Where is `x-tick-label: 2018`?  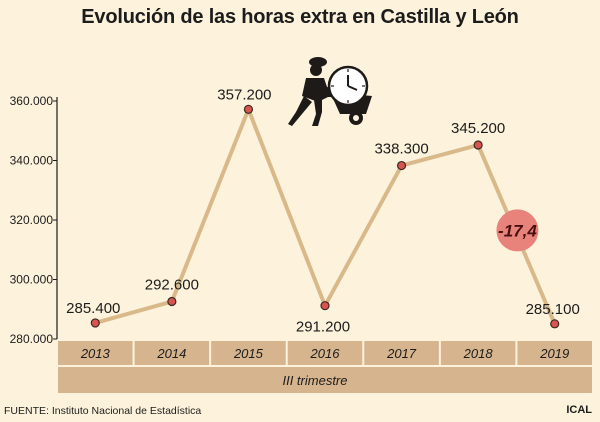 x-tick-label: 2018 is located at coordinates (478, 353).